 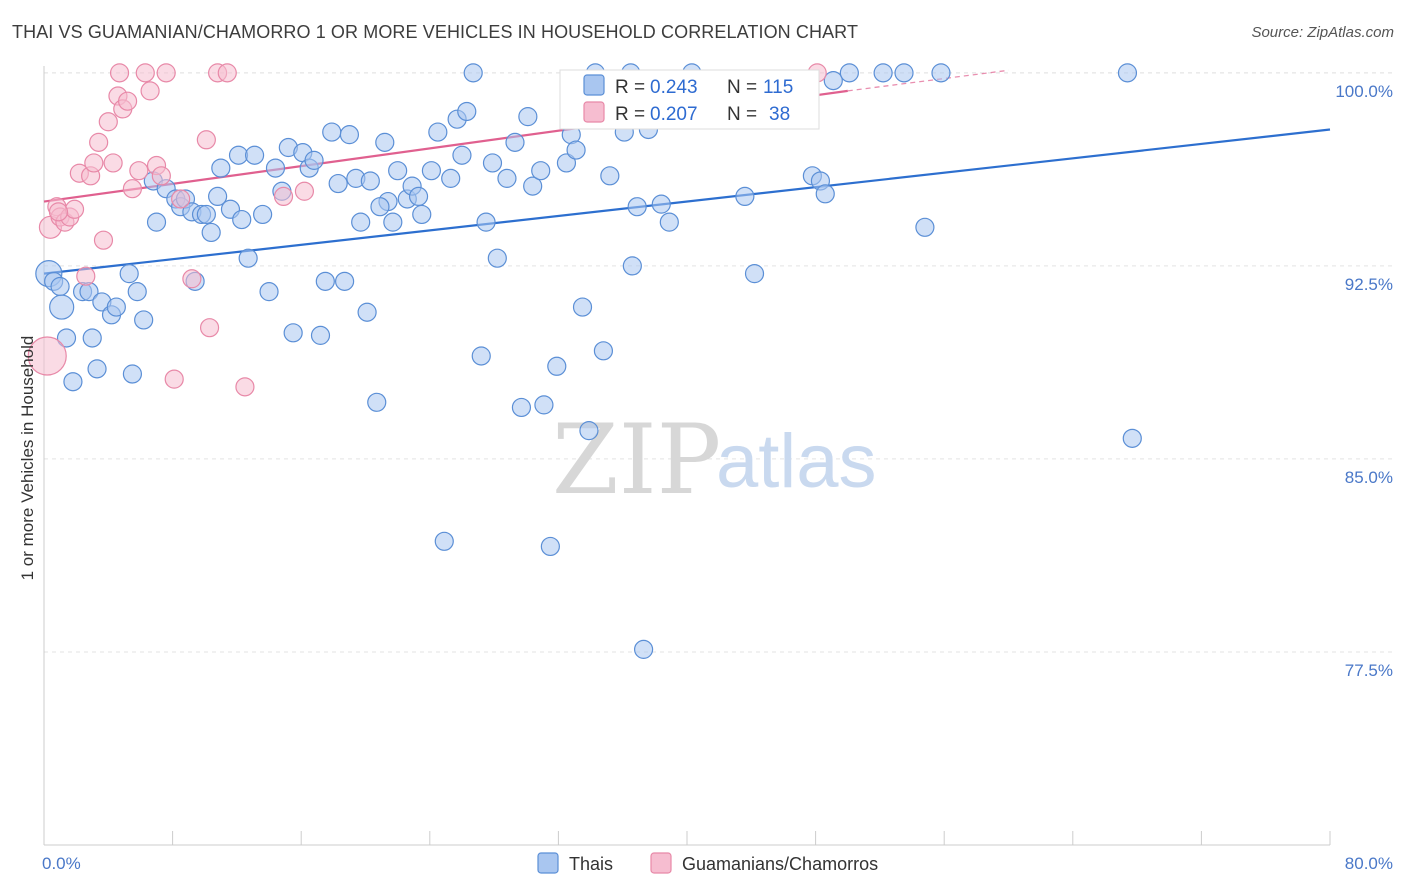 What do you see at coordinates (1369, 863) in the screenshot?
I see `x-tick-label-max: 80.0%` at bounding box center [1369, 863].